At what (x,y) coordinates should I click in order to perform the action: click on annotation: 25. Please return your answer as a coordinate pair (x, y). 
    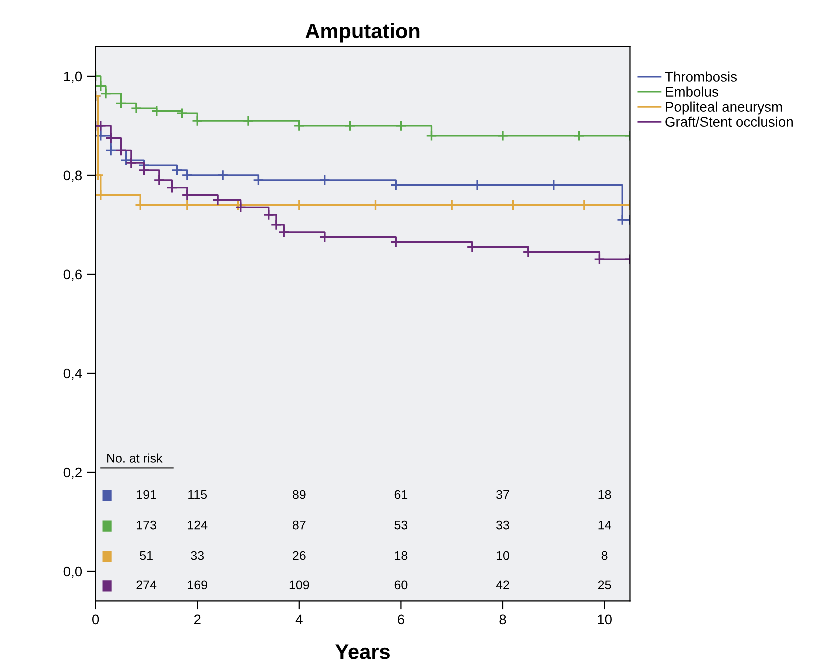
    Looking at the image, I should click on (605, 585).